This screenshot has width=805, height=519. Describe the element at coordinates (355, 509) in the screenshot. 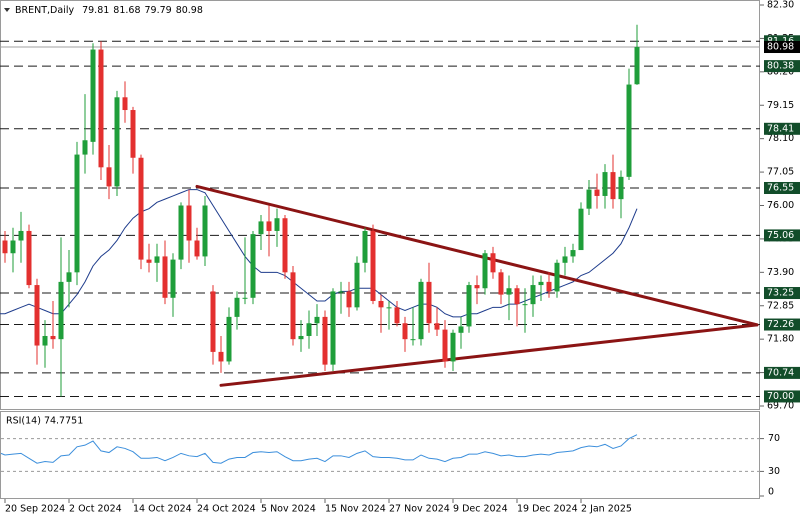

I see `x-tick-label: 15 Nov 2024` at that location.